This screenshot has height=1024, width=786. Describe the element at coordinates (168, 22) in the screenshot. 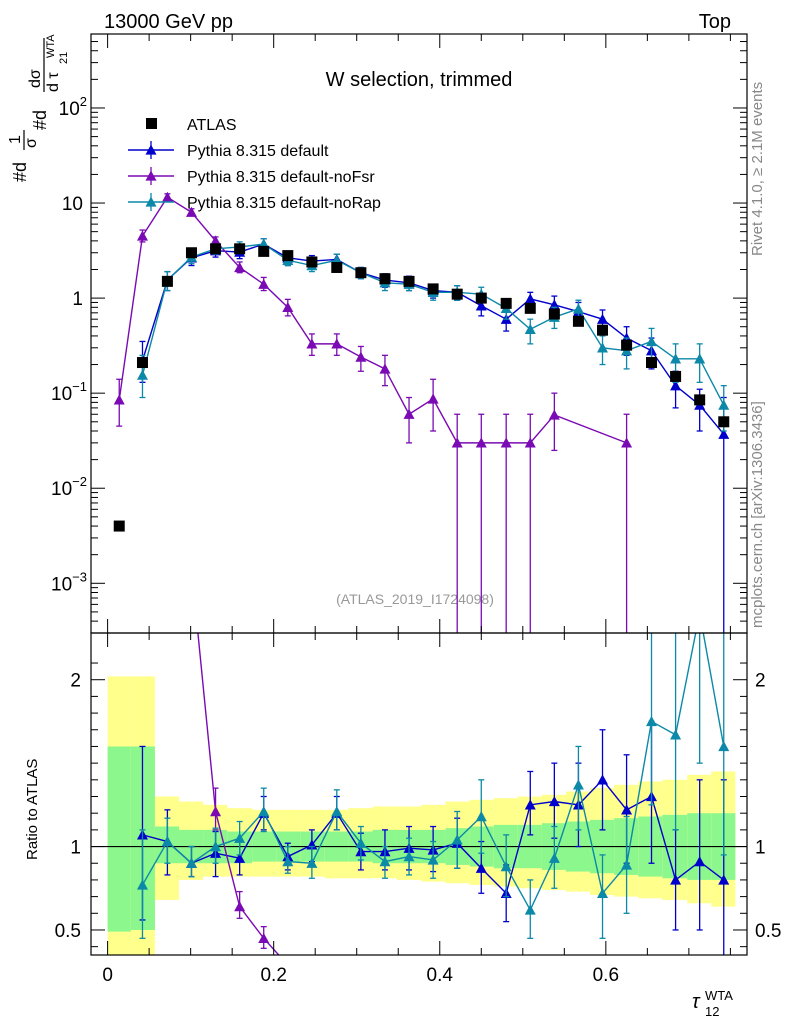

I see `energy-label: 13000 GeV pp` at that location.